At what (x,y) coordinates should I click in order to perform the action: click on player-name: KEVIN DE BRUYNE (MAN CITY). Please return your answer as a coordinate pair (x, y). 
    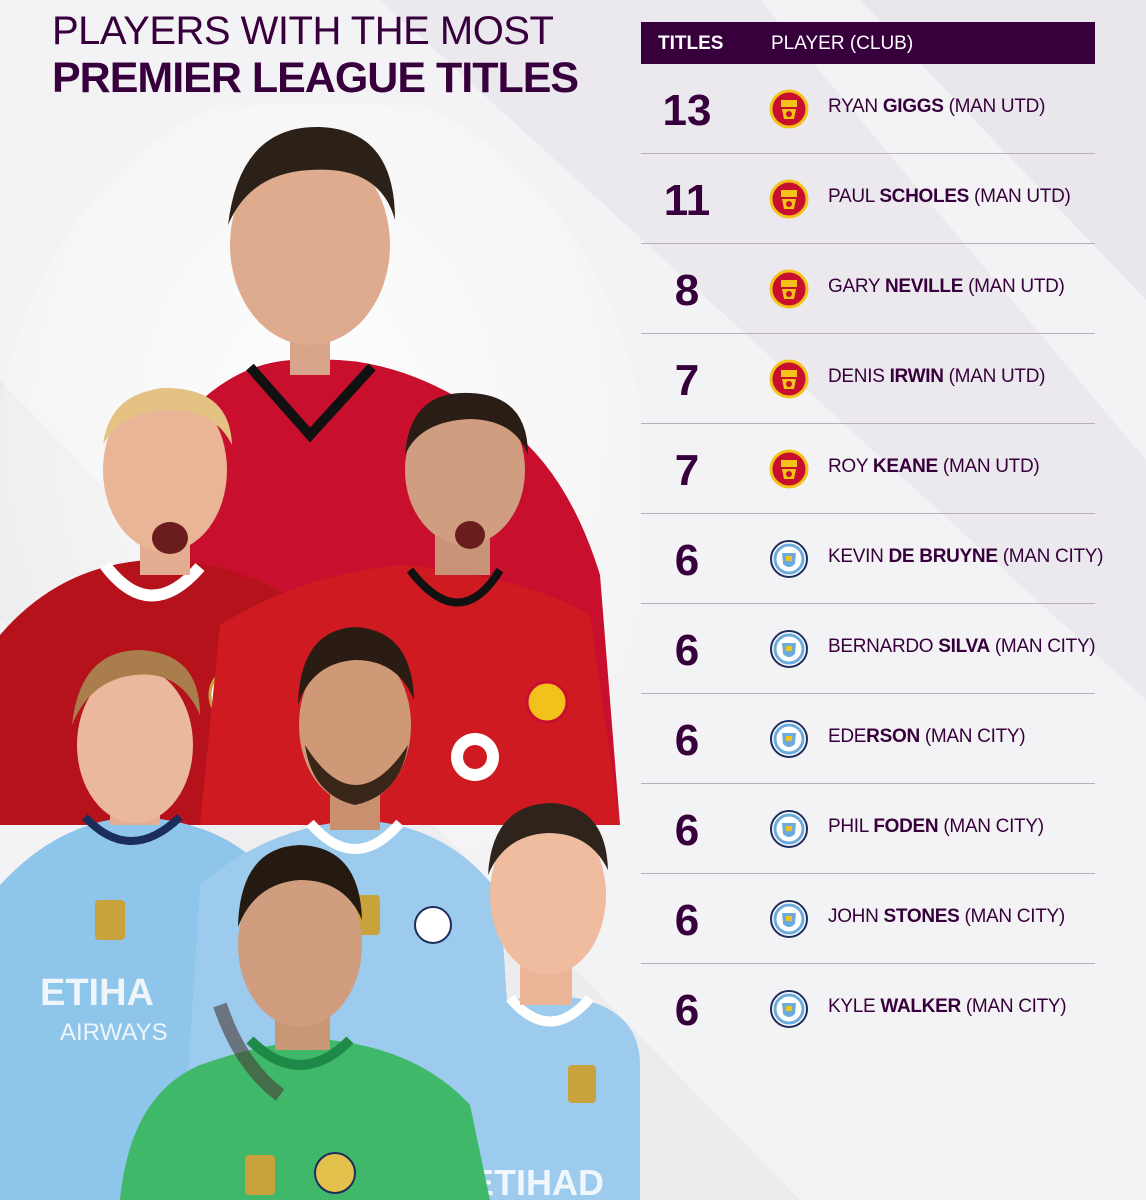
    Looking at the image, I should click on (965, 557).